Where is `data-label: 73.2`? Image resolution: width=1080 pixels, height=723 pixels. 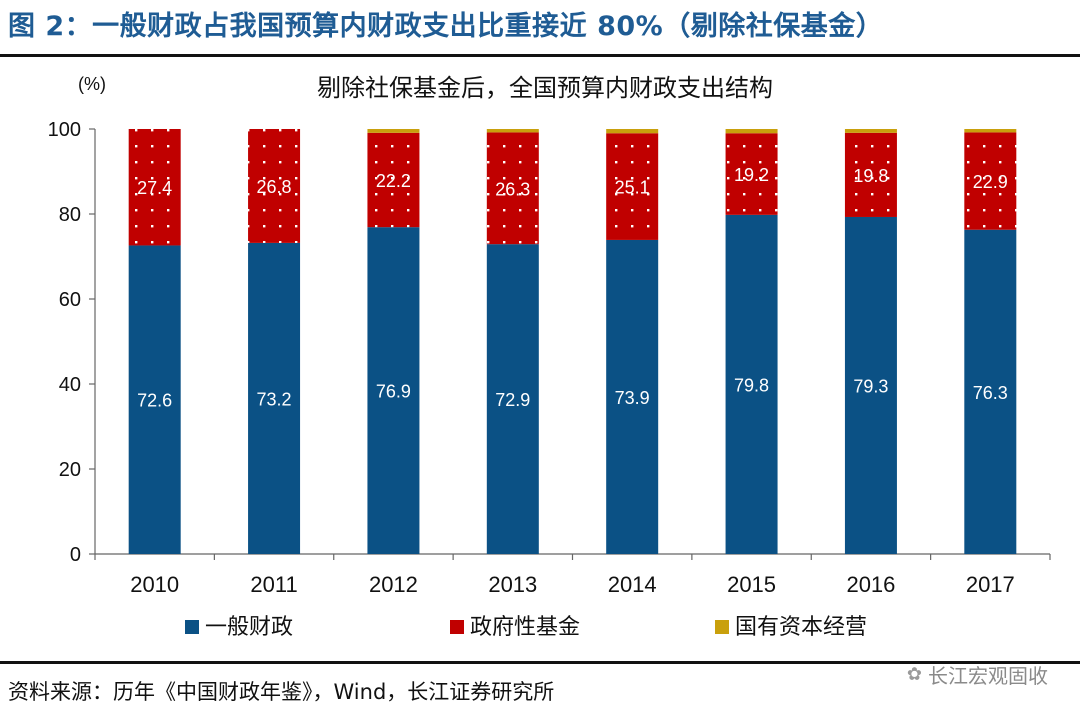
data-label: 73.2 is located at coordinates (274, 399).